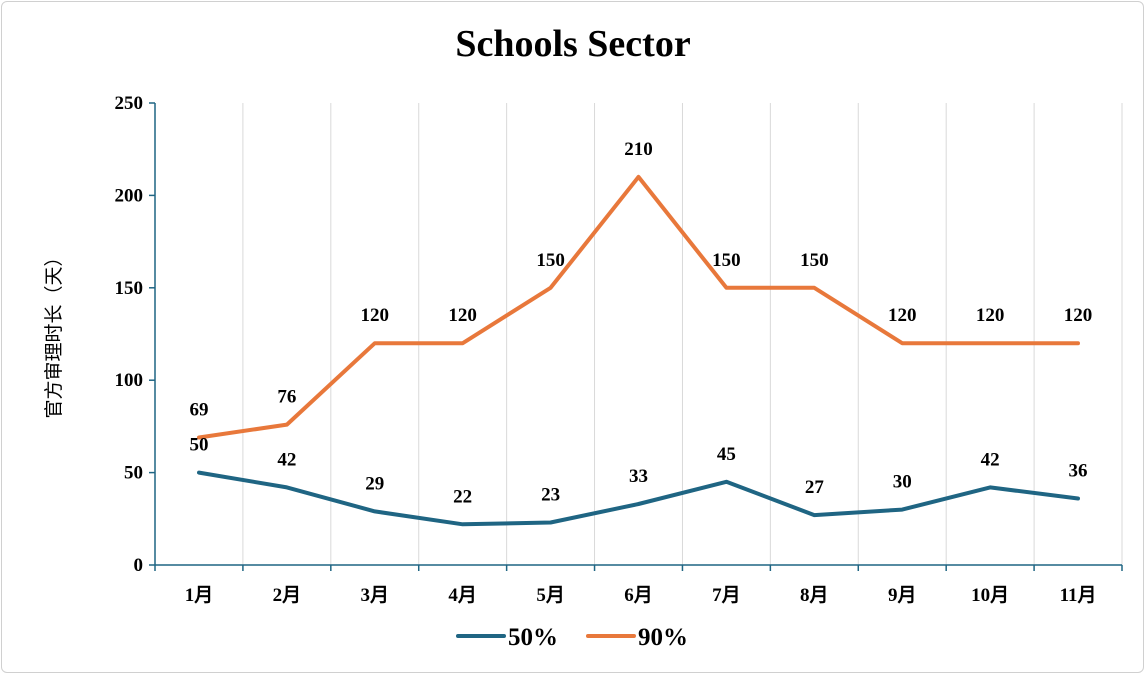 This screenshot has height=676, width=1147. Describe the element at coordinates (726, 454) in the screenshot. I see `data-label: 45` at that location.